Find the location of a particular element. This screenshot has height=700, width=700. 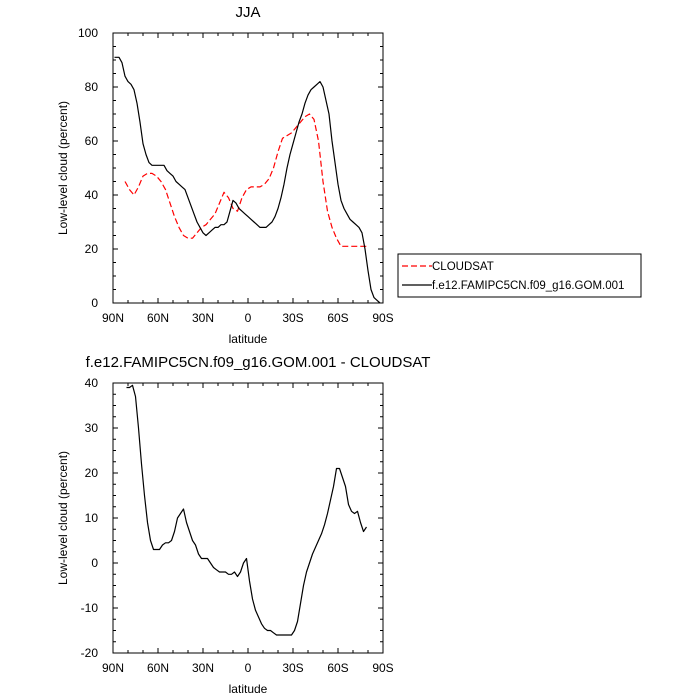

y-tick-label: -20 is located at coordinates (90, 653).